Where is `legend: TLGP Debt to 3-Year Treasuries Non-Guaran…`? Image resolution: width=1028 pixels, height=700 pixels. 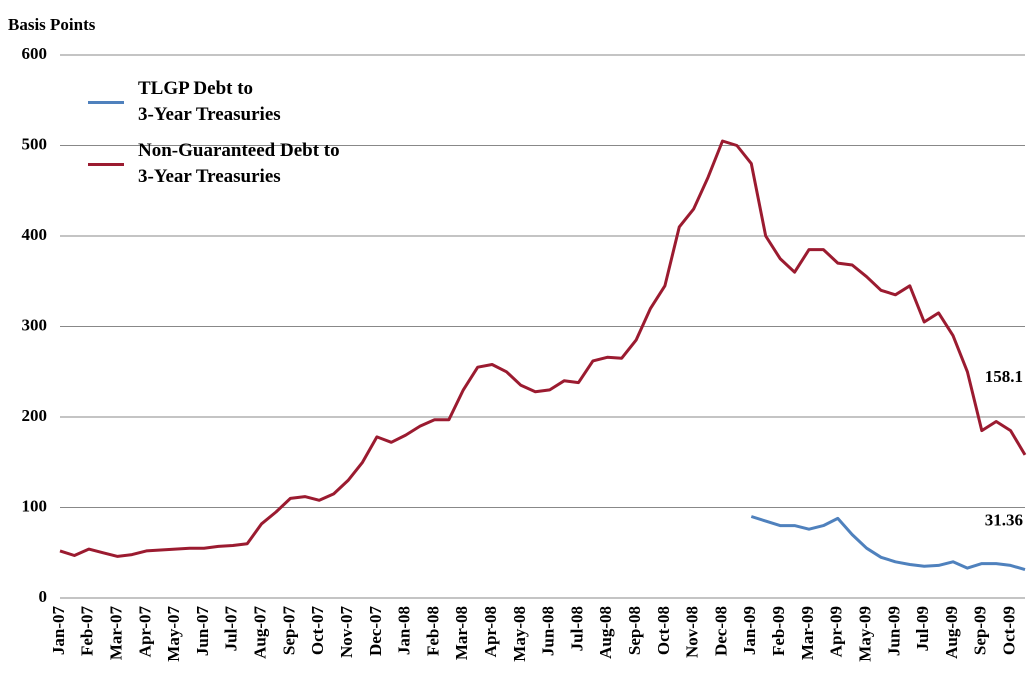
legend: TLGP Debt to 3-Year Treasuries Non-Guaran… is located at coordinates (214, 138).